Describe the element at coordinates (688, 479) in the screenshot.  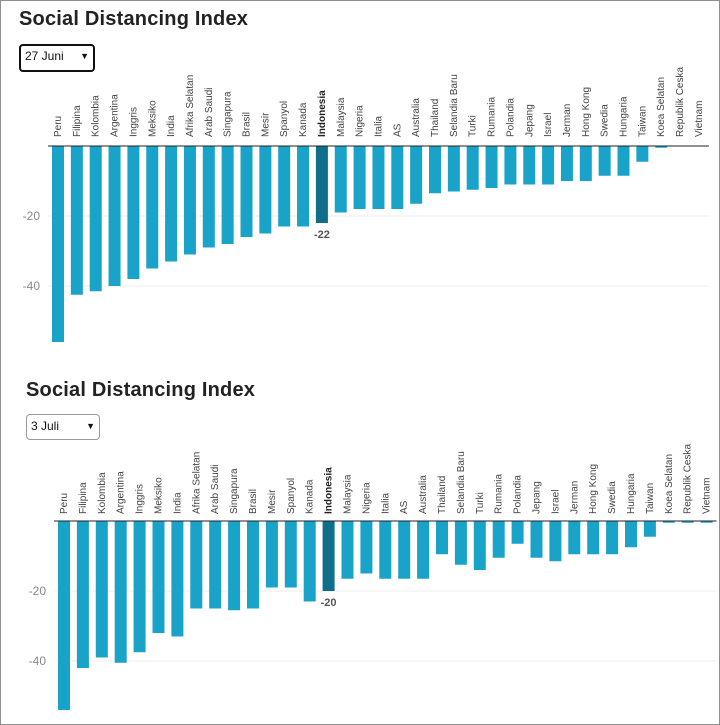
I see `category-label: Republik Ceska` at that location.